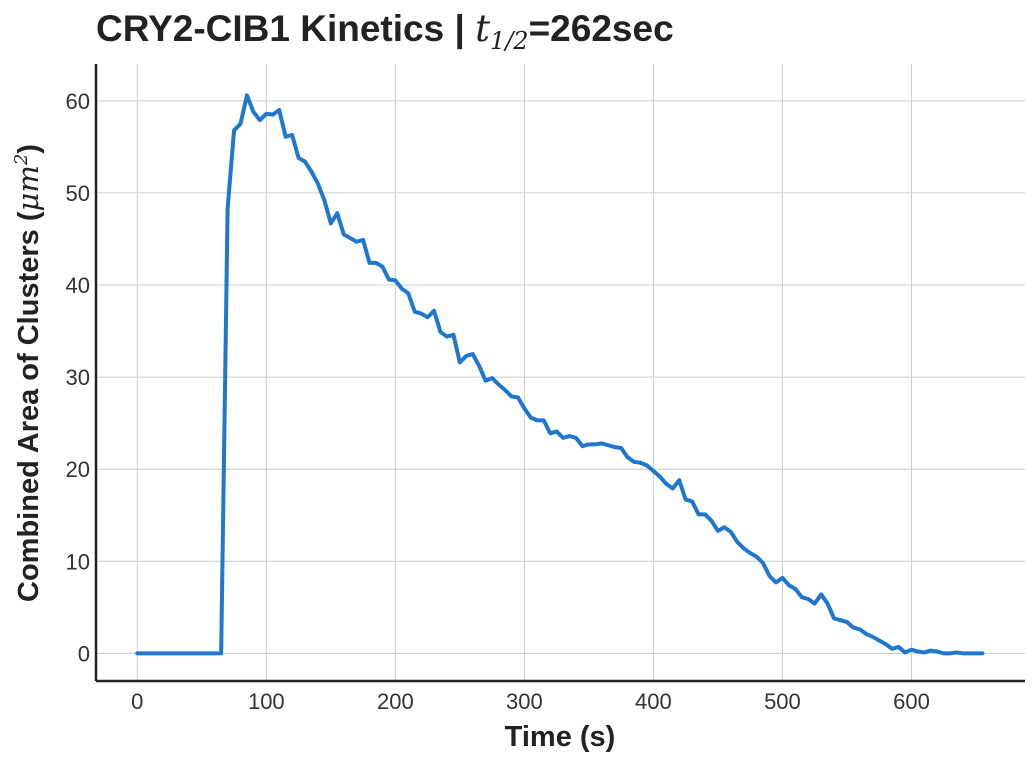 The width and height of the screenshot is (1035, 761). Describe the element at coordinates (28, 188) in the screenshot. I see `y-axis-label-math: μm` at that location.